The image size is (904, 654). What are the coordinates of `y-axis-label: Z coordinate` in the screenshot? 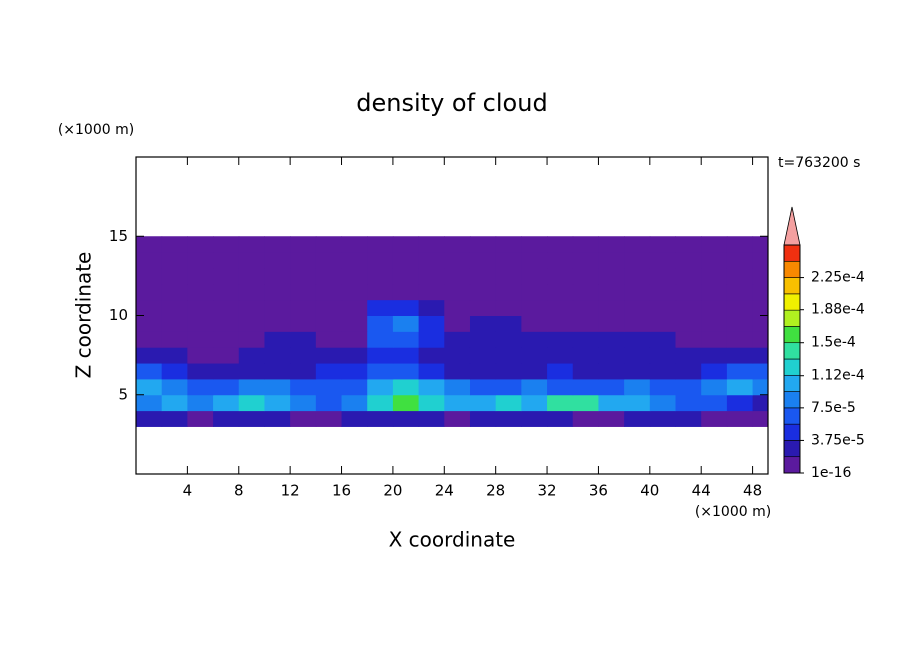 It's located at (84, 315).